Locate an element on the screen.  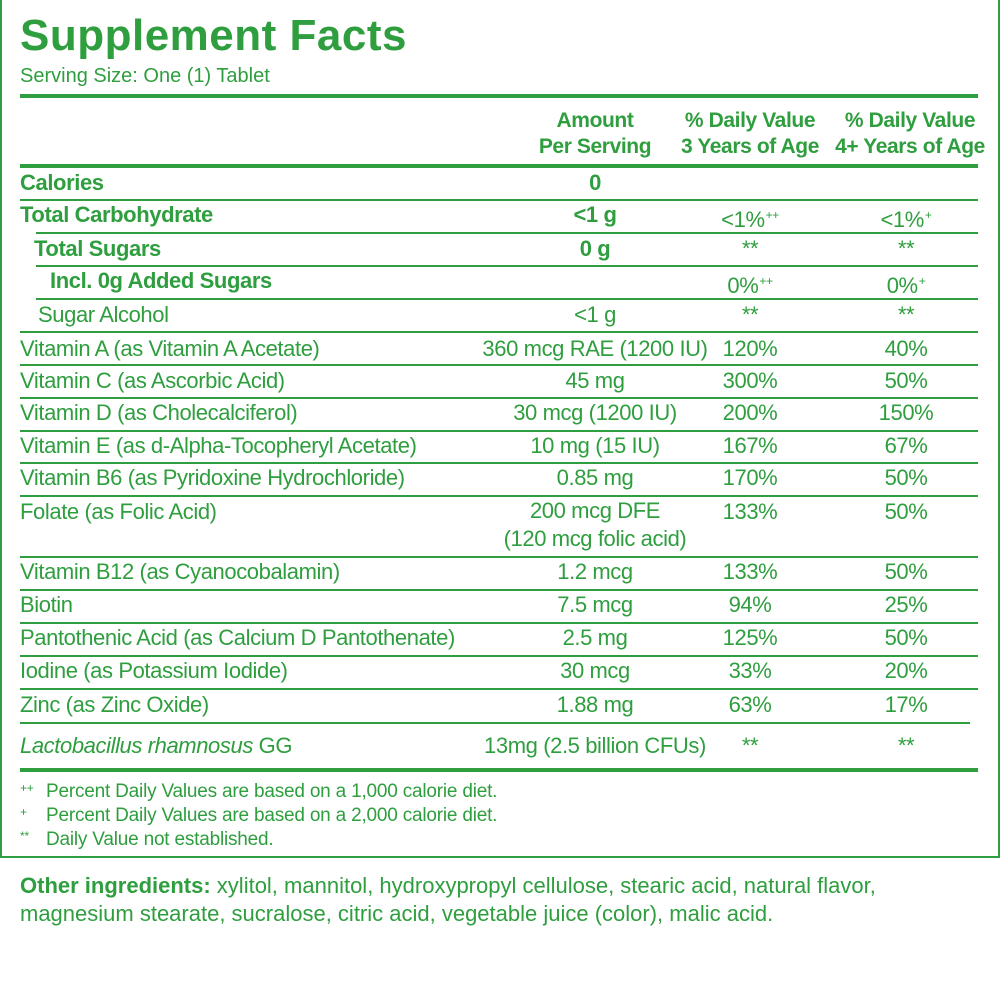
amount-per-serving: 2.5 mg is located at coordinates (595, 637).